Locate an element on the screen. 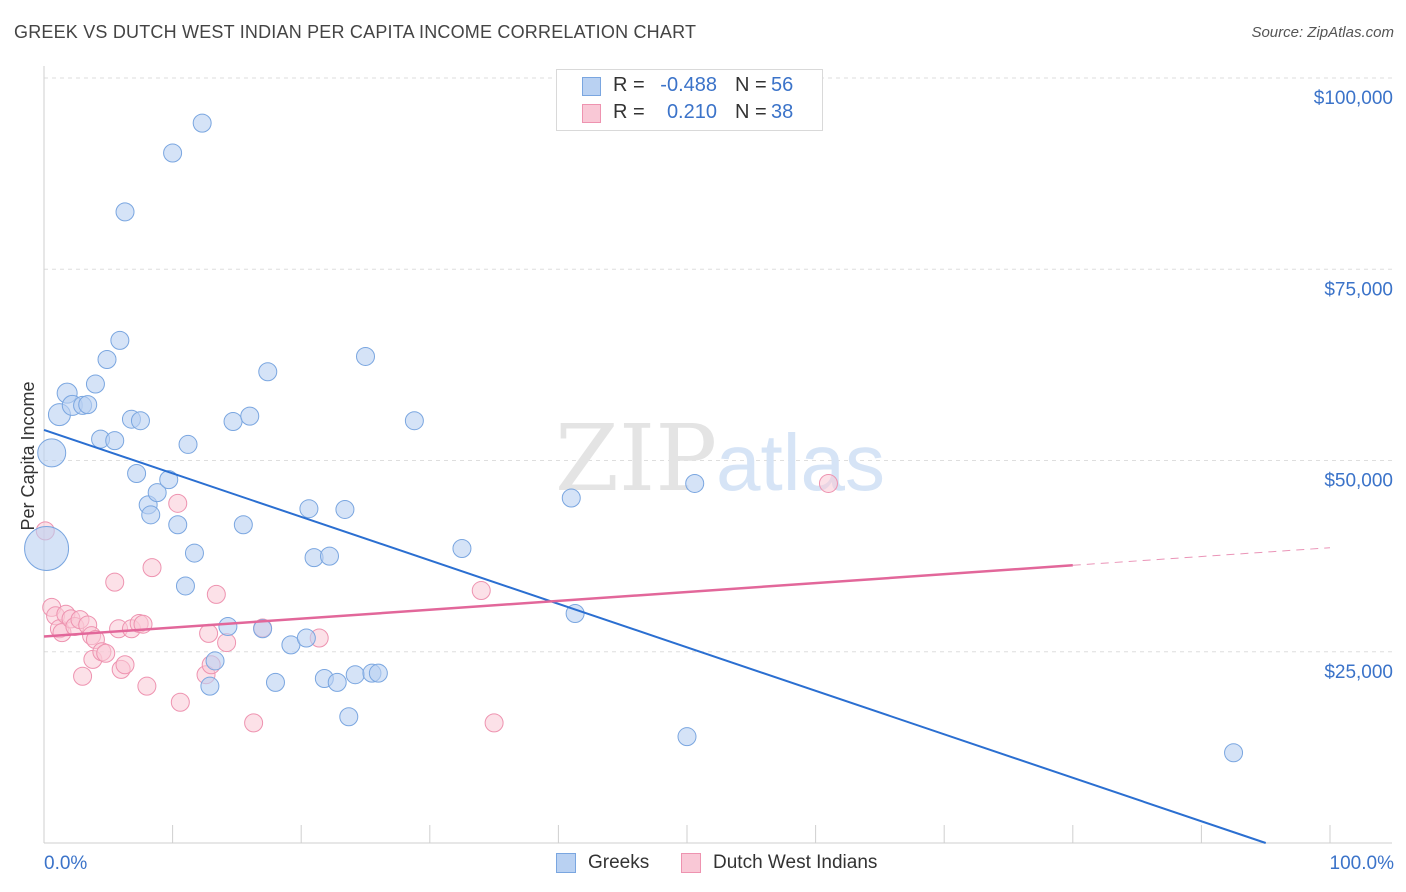 The width and height of the screenshot is (1406, 892). watermark-atlas: atlas is located at coordinates (800, 462).